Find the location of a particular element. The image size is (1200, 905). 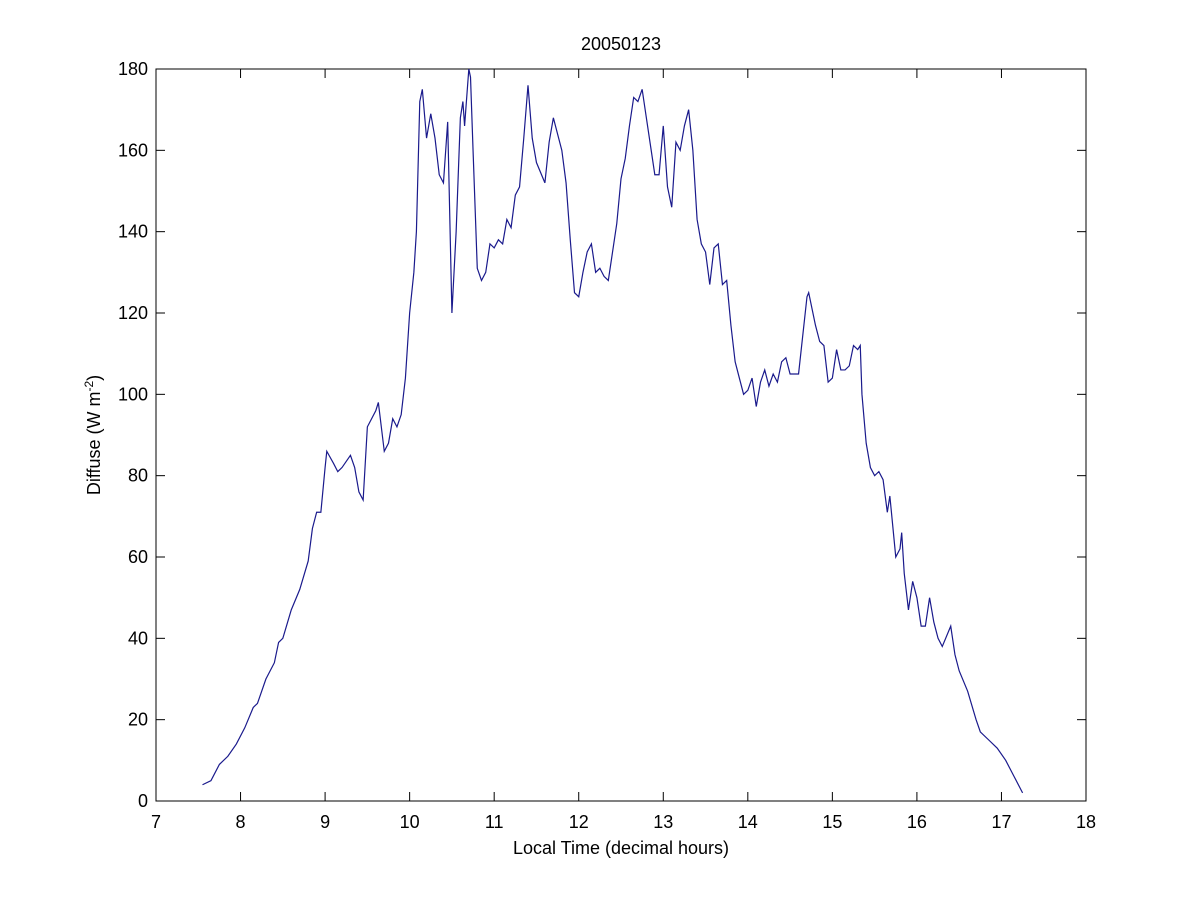

y-tick-label: 60 is located at coordinates (138, 557).